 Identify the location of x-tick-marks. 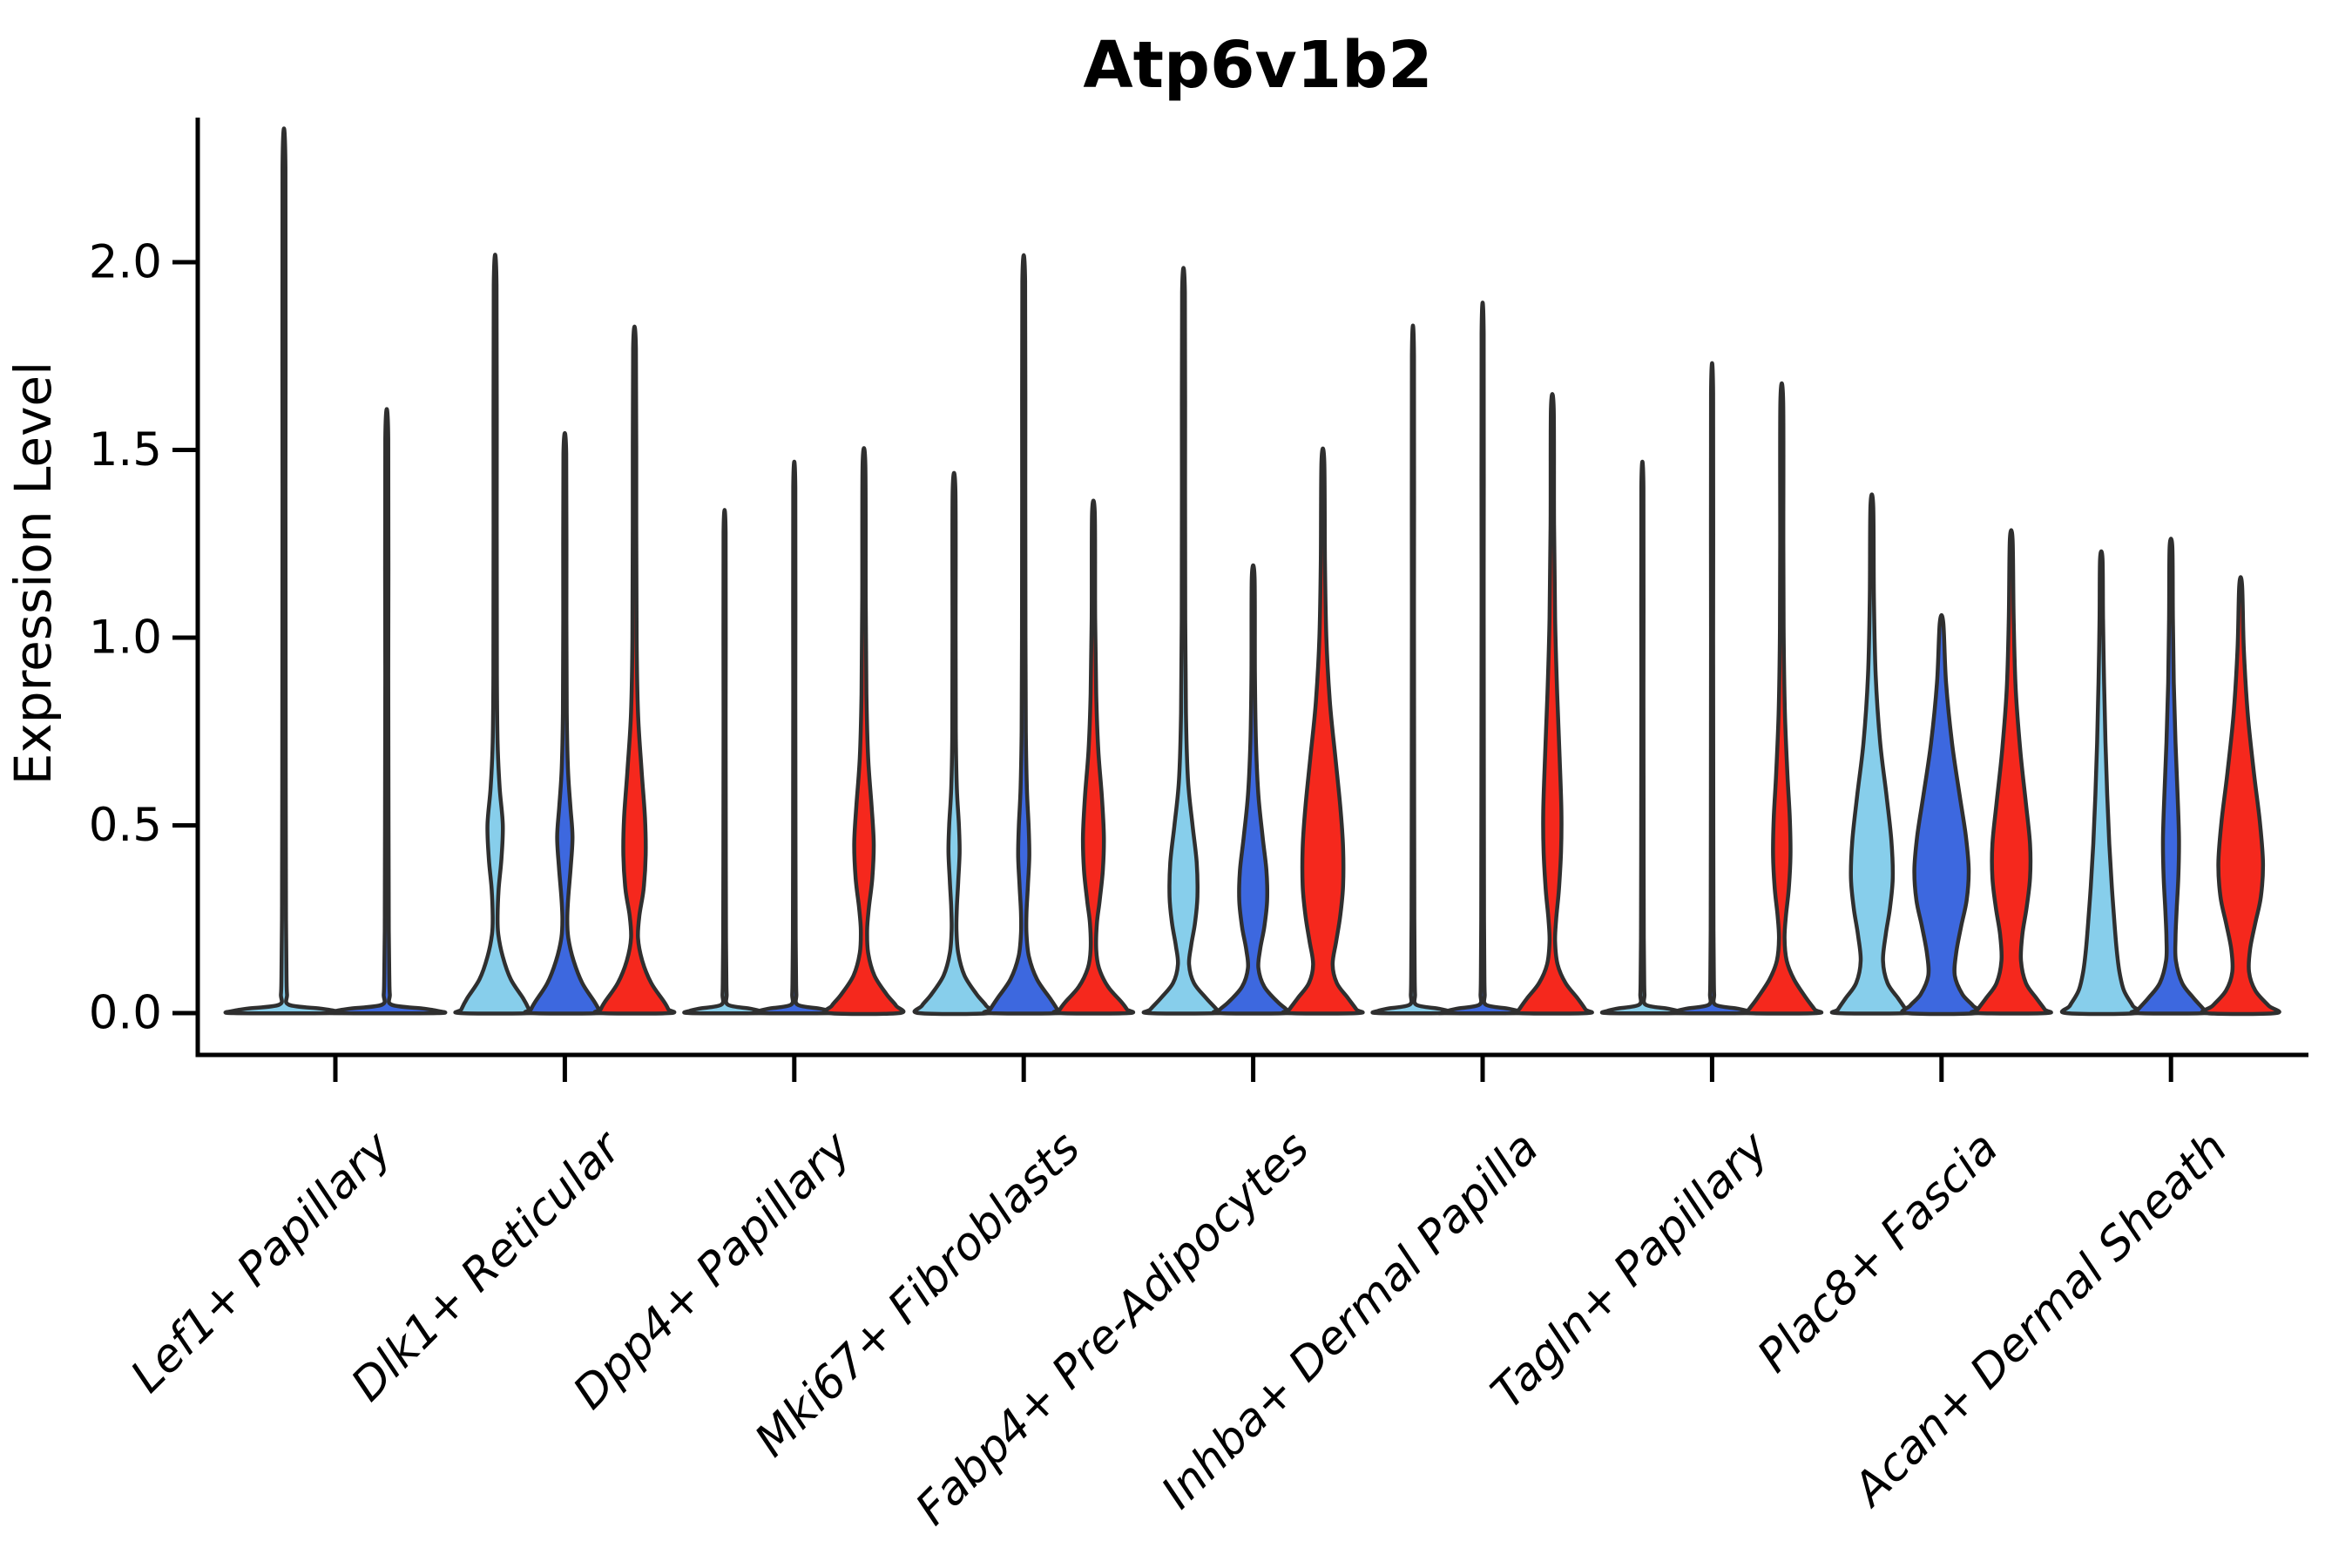
(1253, 1069).